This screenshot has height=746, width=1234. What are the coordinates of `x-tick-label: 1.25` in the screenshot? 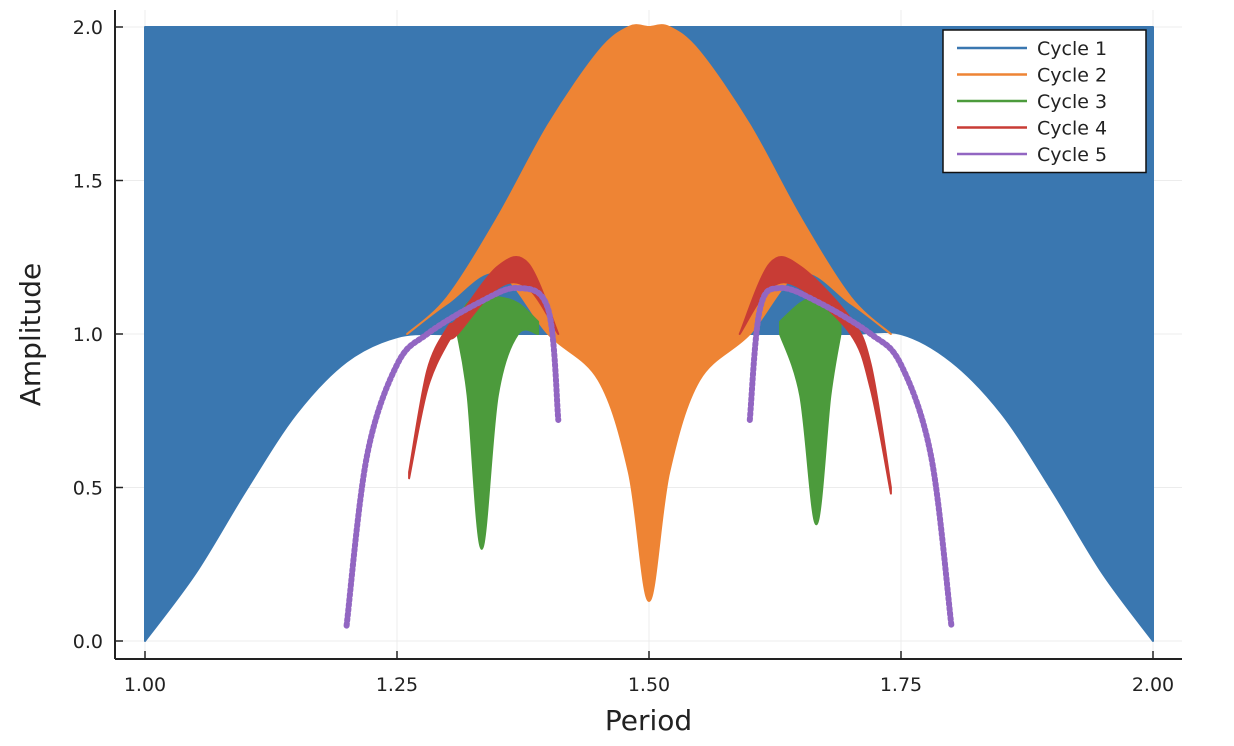 It's located at (397, 685).